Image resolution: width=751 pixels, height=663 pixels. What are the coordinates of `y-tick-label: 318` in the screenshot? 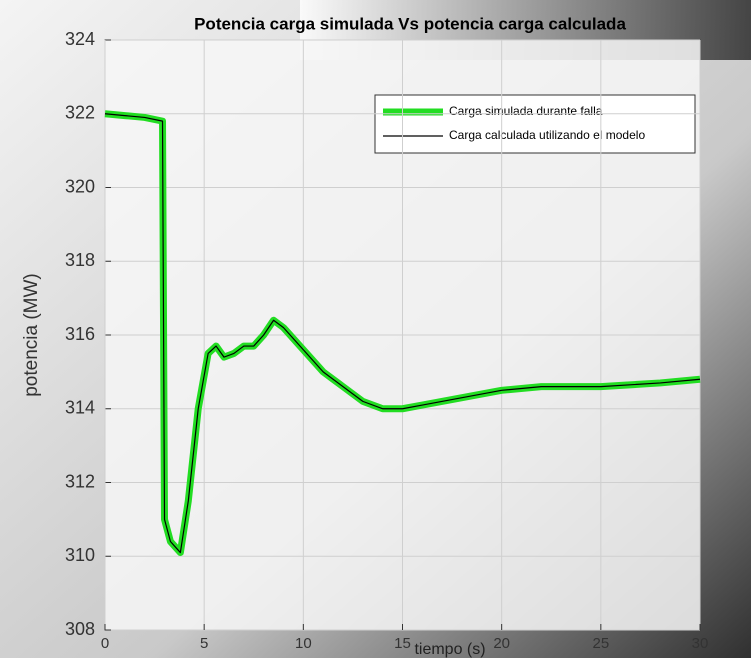 It's located at (80, 260).